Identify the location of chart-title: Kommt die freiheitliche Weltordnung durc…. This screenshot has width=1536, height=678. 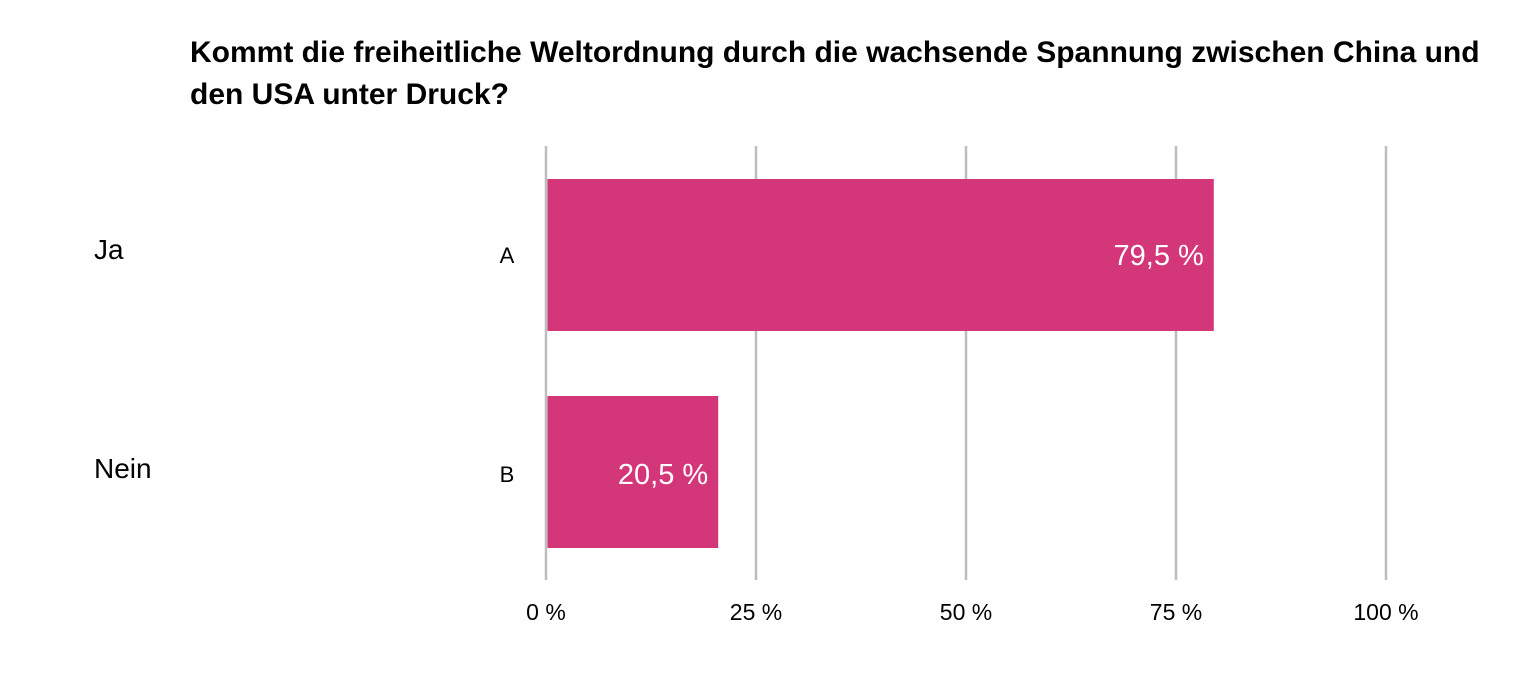
(835, 73).